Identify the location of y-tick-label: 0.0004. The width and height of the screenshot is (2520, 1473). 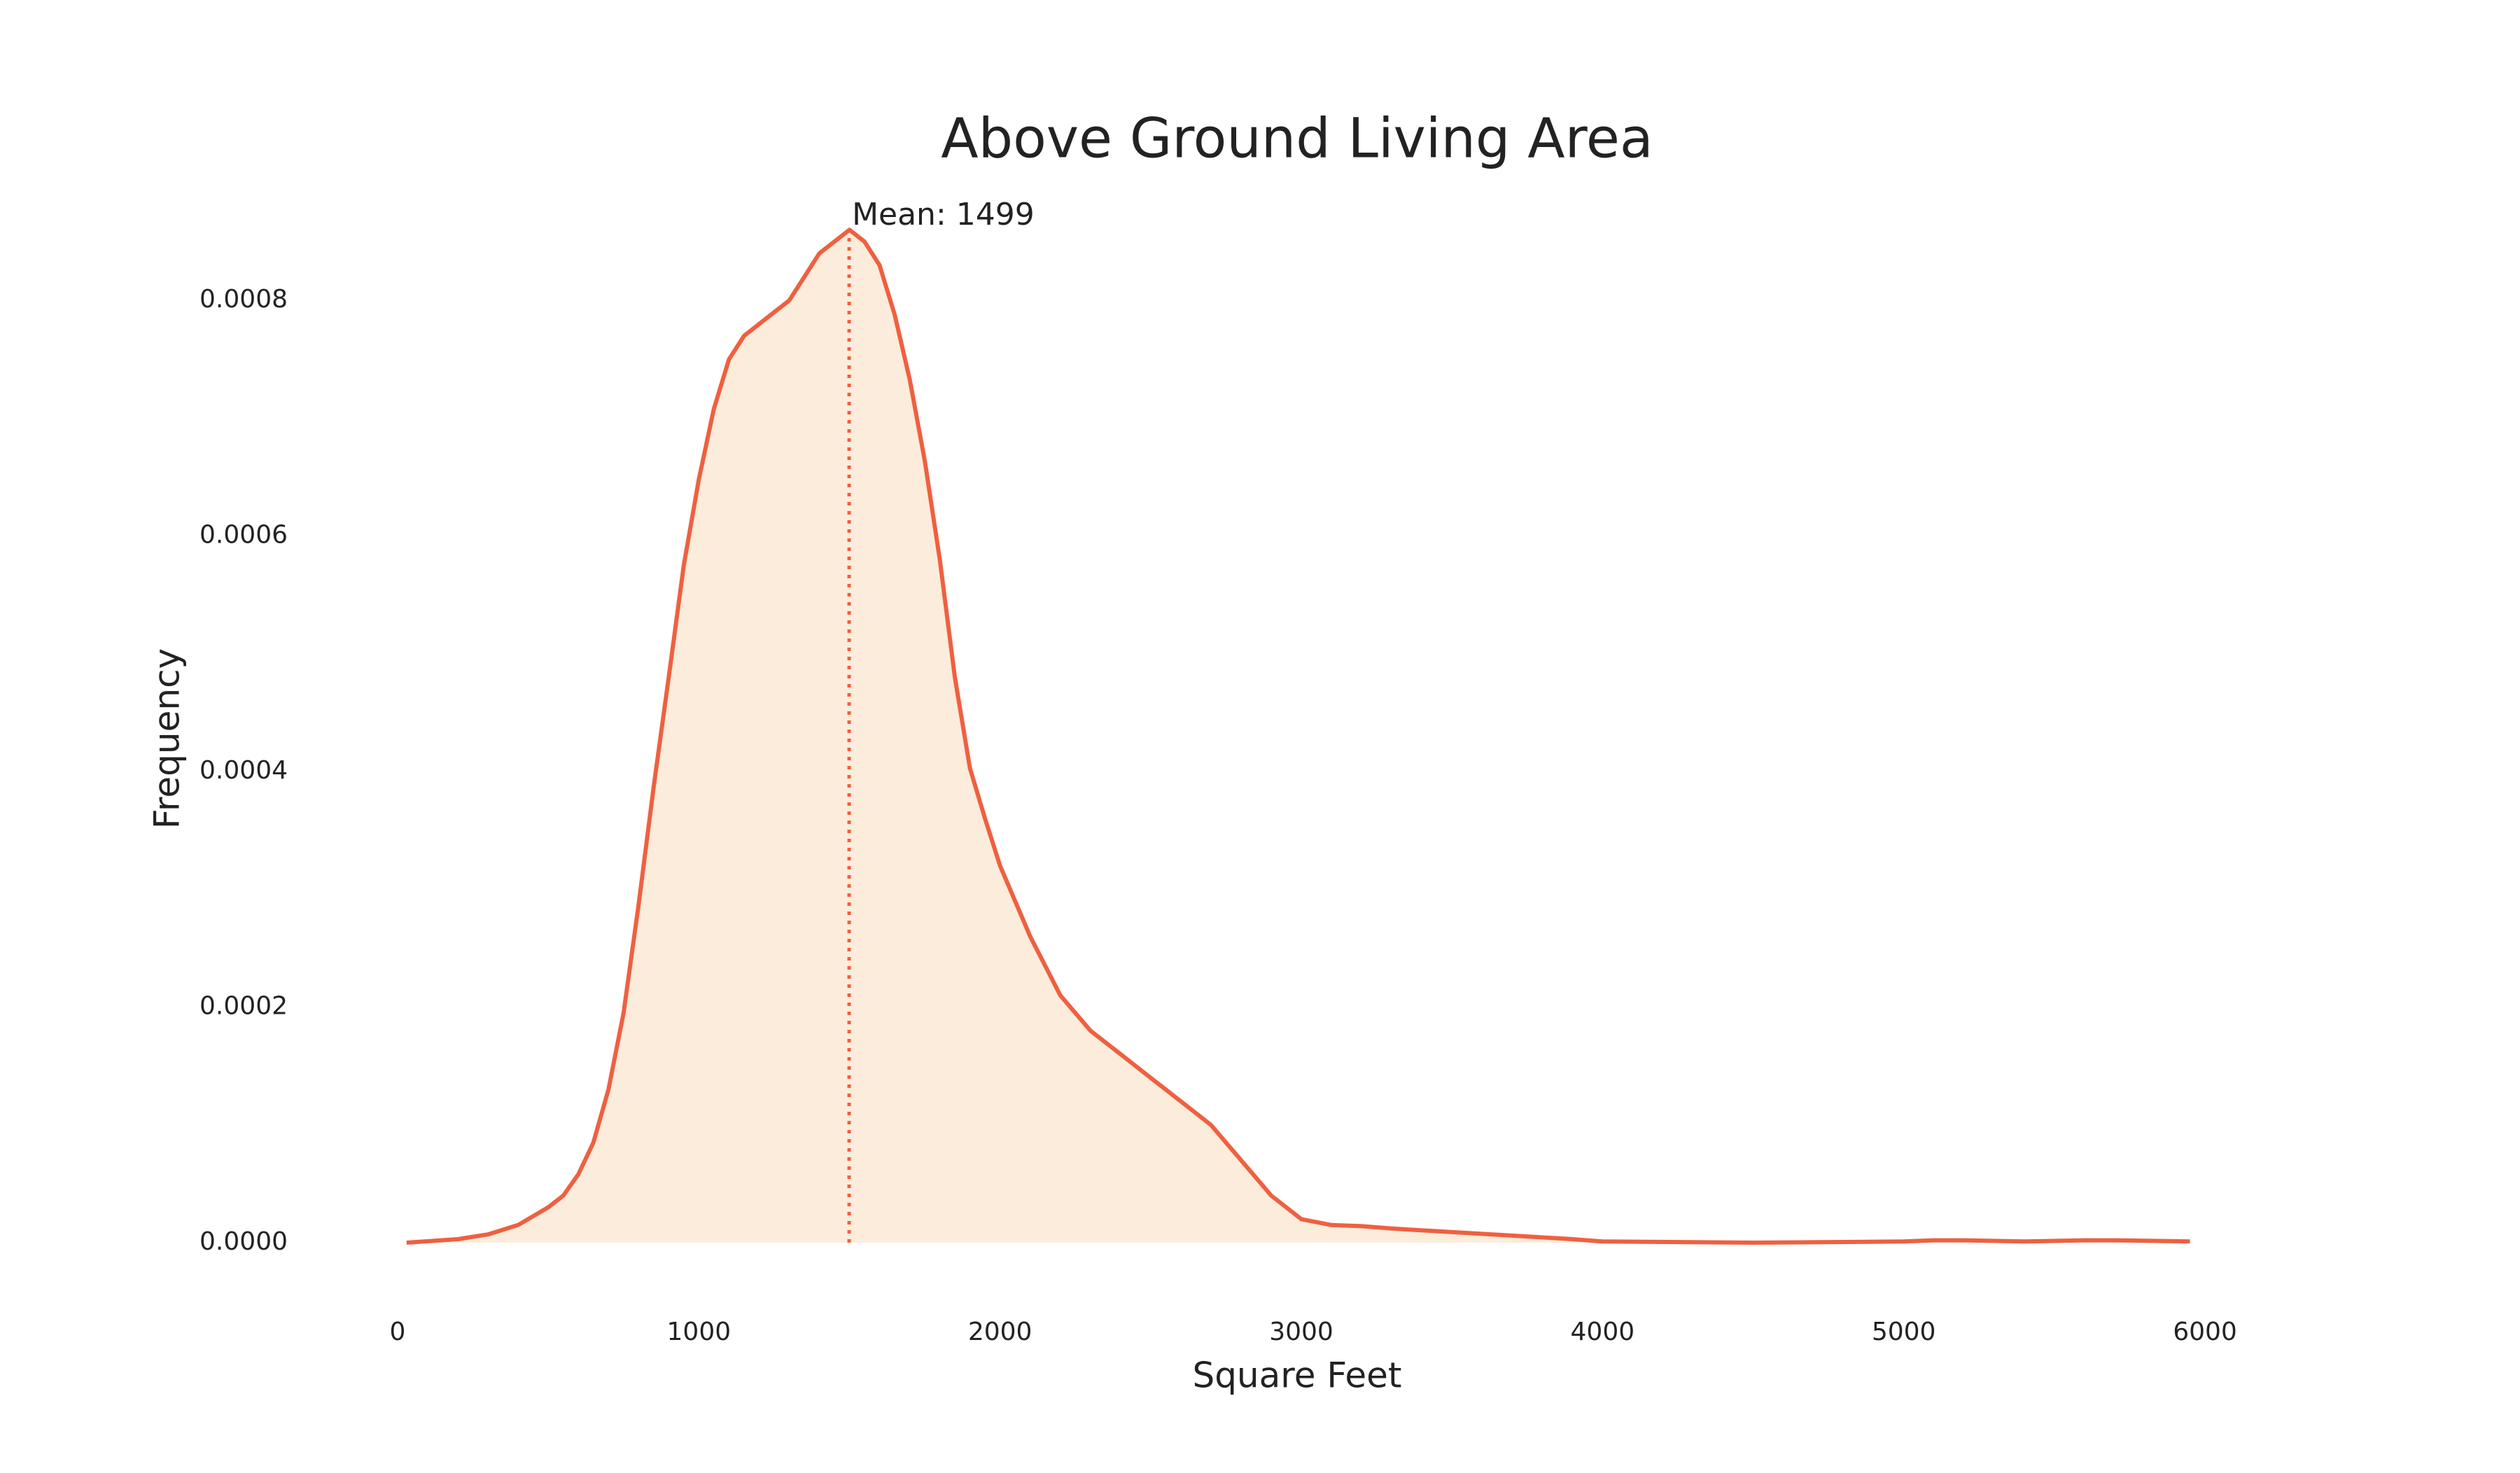
(244, 770).